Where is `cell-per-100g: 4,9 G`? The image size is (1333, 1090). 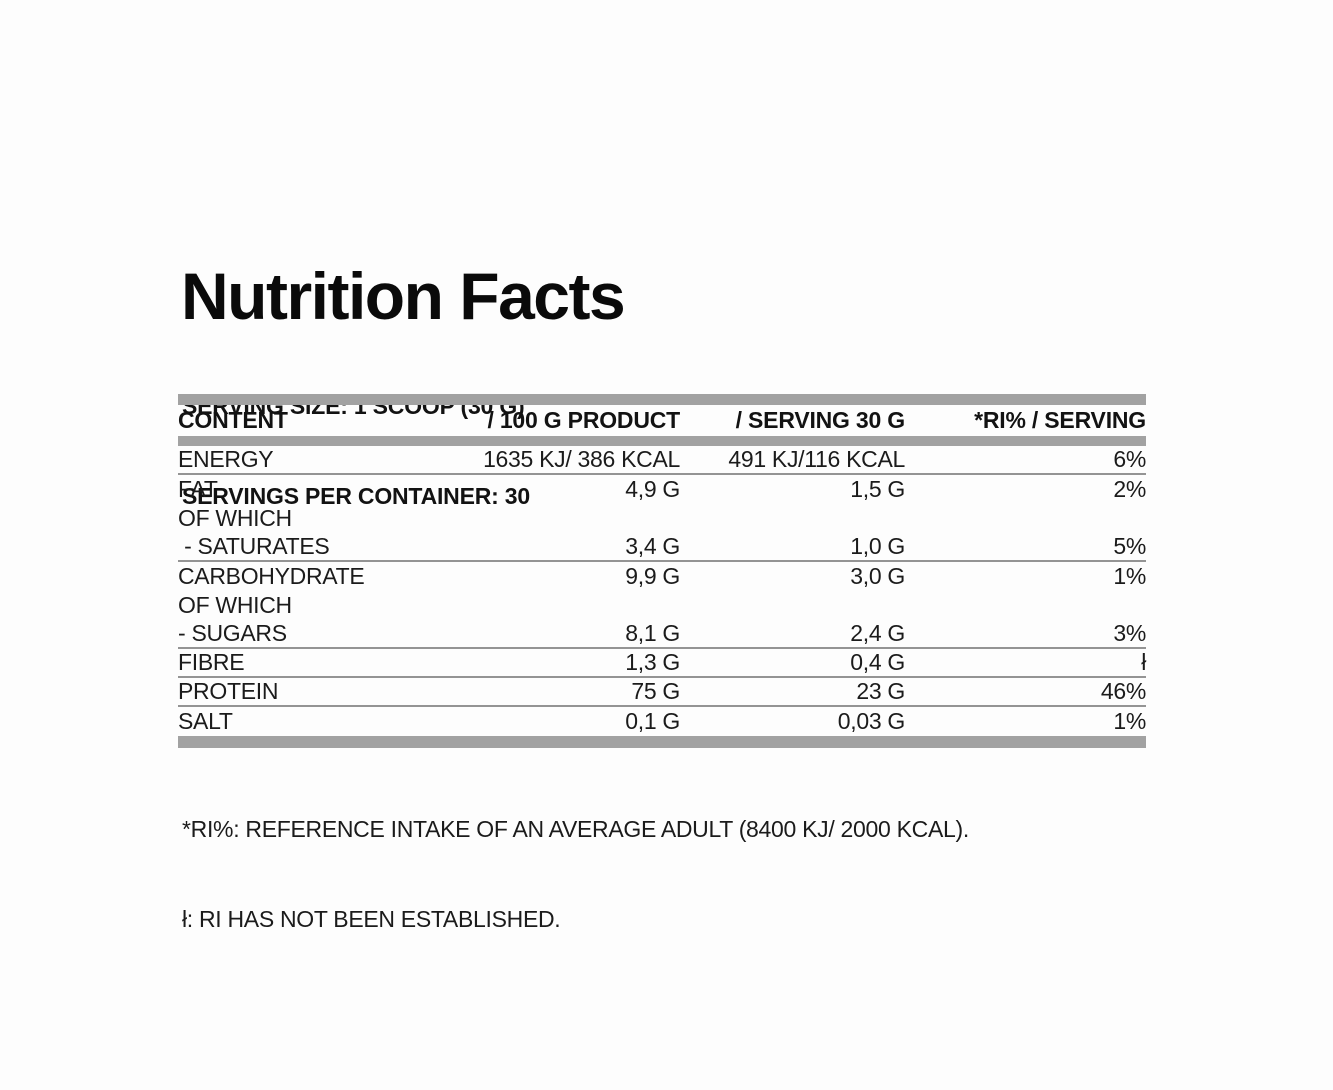
cell-per-100g: 4,9 G is located at coordinates (652, 489).